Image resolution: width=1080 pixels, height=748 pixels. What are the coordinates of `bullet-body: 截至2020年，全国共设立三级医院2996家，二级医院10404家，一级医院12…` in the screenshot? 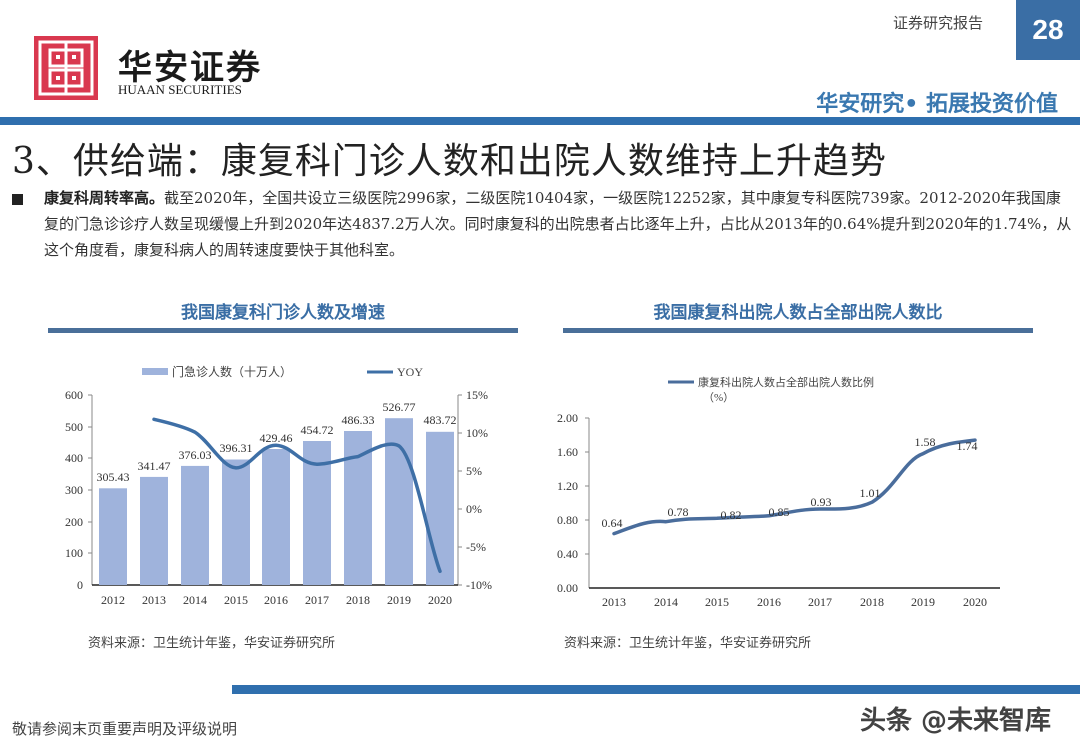 It's located at (558, 224).